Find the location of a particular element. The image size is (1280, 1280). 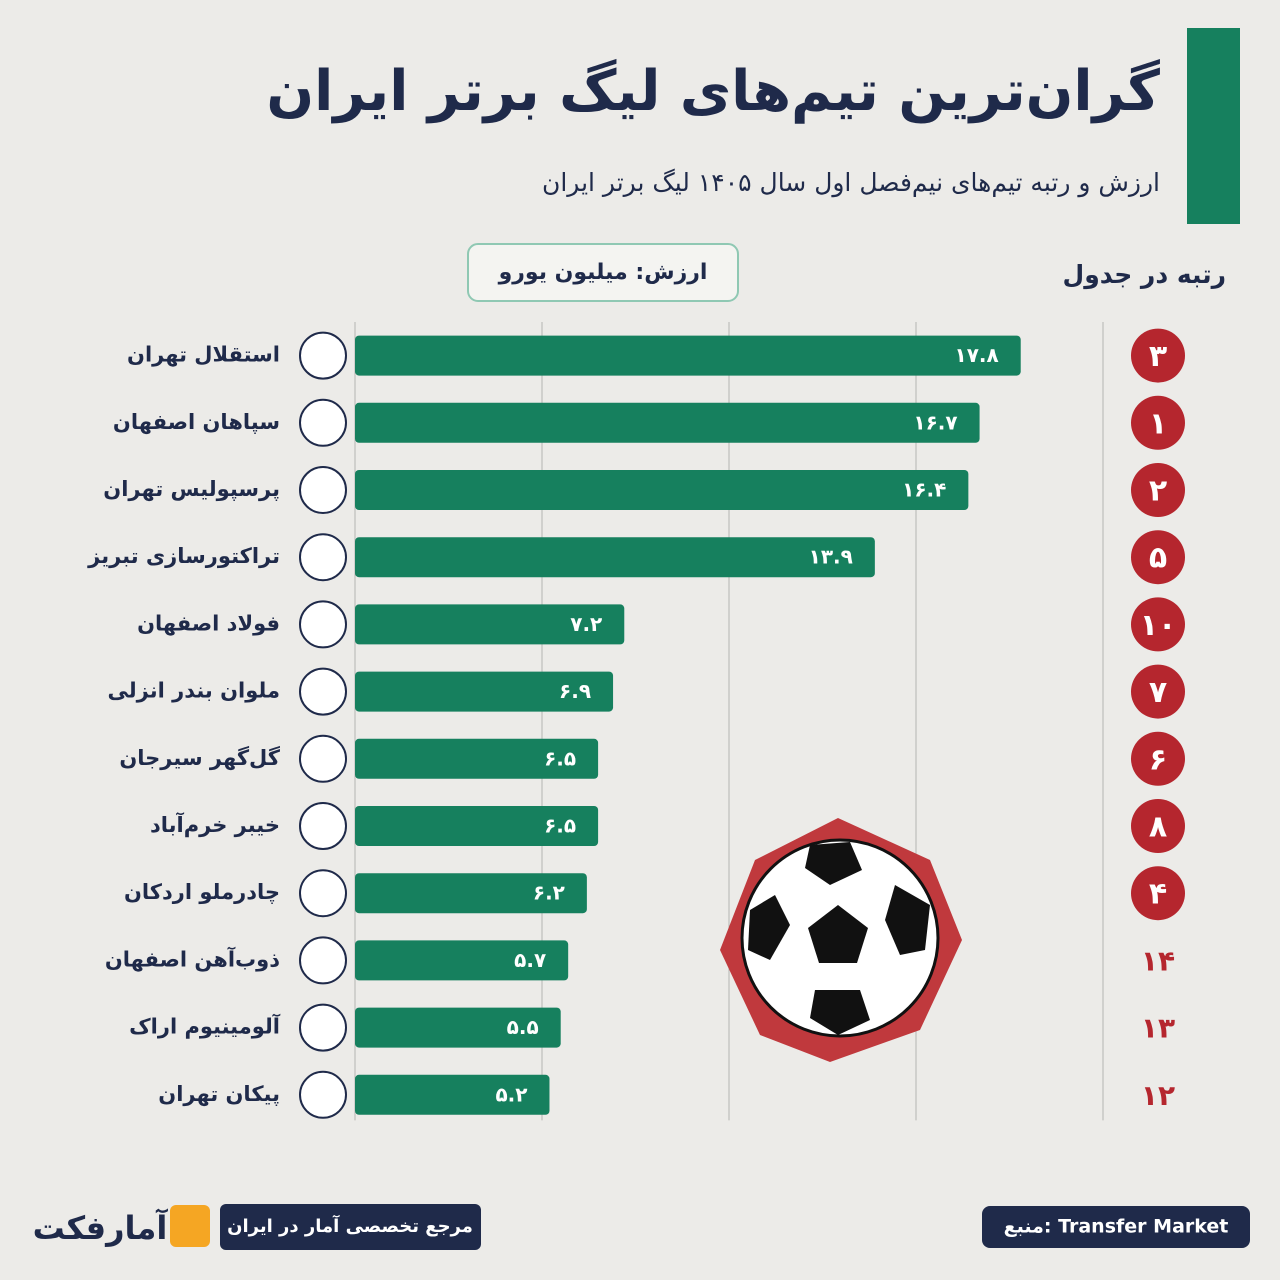

team-name: خیبر خرم‌آباد is located at coordinates (215, 824).